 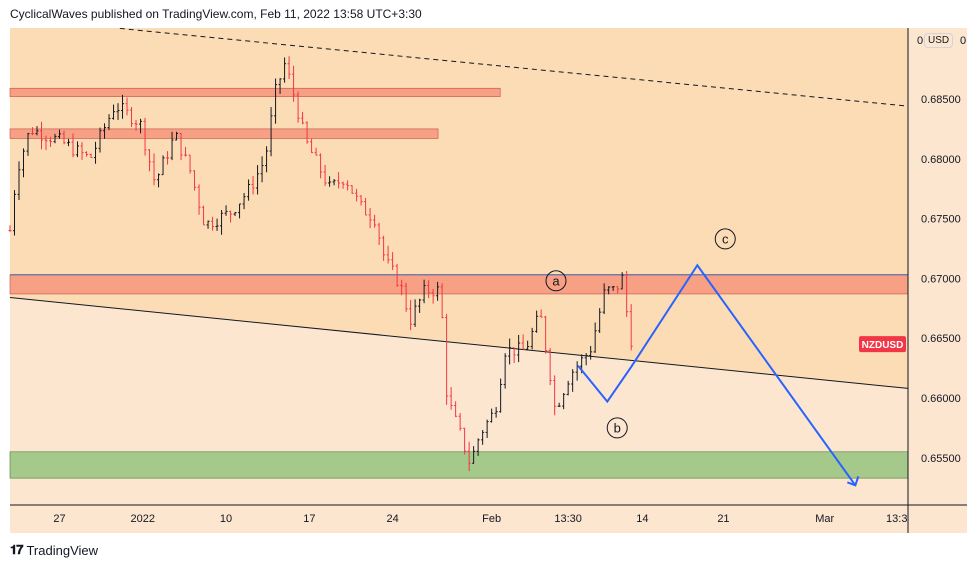 I want to click on time-tick-label: 14, so click(x=642, y=519).